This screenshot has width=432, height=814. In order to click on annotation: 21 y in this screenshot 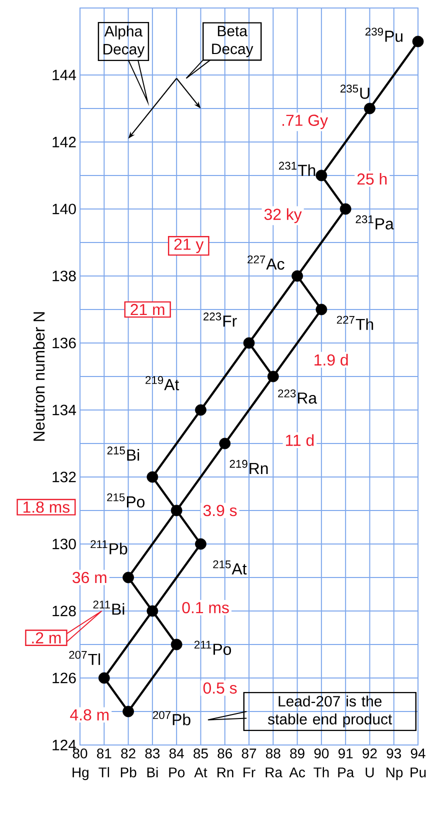, I will do `click(189, 246)`.